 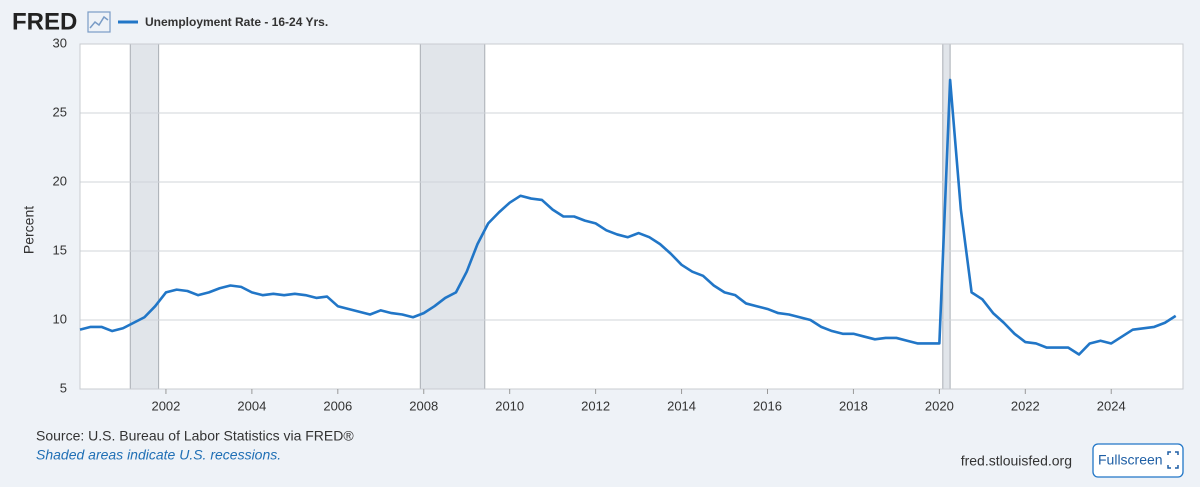 What do you see at coordinates (44, 21) in the screenshot?
I see `logo: FRED` at bounding box center [44, 21].